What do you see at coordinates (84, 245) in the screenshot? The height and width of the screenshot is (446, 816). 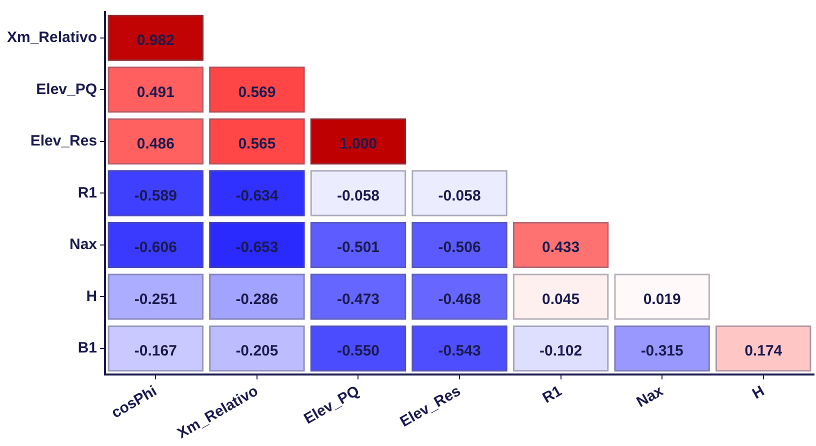 I see `y-tick-label: Nax` at bounding box center [84, 245].